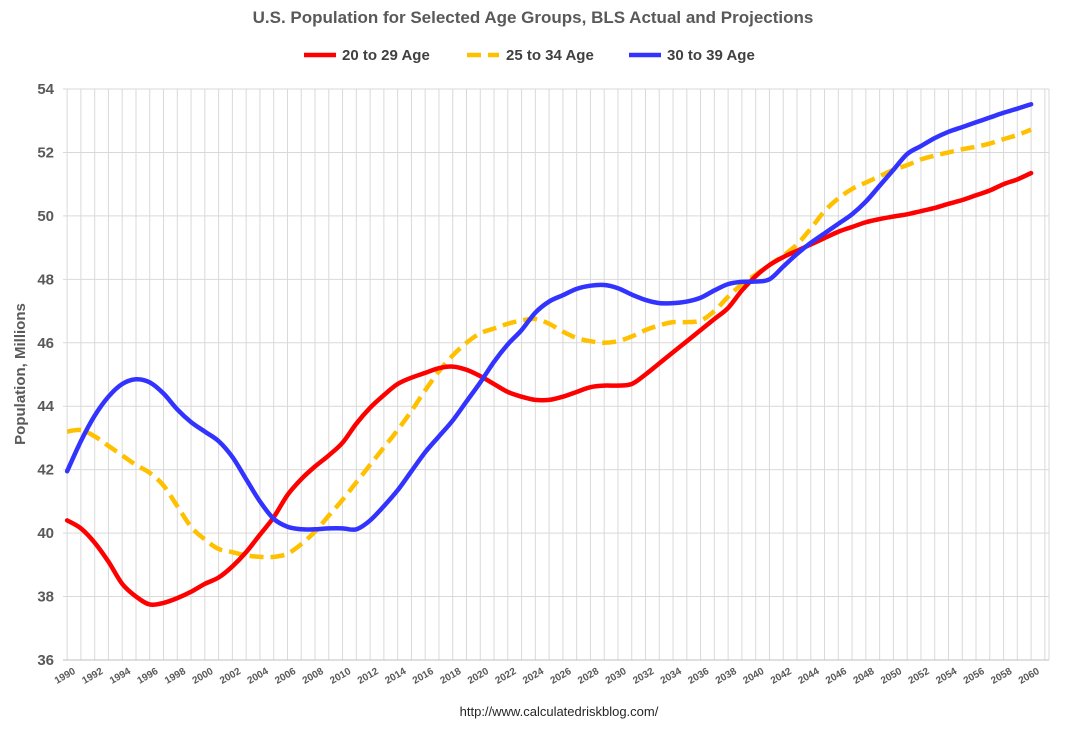 This screenshot has height=731, width=1066. I want to click on y-tick-label-46: 46, so click(45, 343).